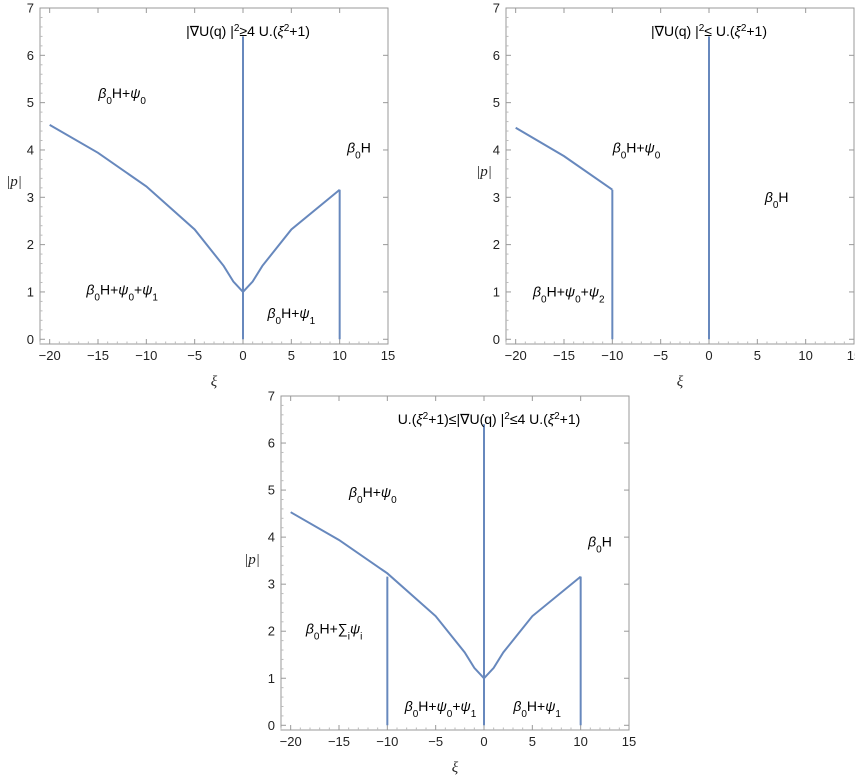 The image size is (855, 777). Describe the element at coordinates (334, 632) in the screenshot. I see `region-label: β0H+∑iψi` at that location.